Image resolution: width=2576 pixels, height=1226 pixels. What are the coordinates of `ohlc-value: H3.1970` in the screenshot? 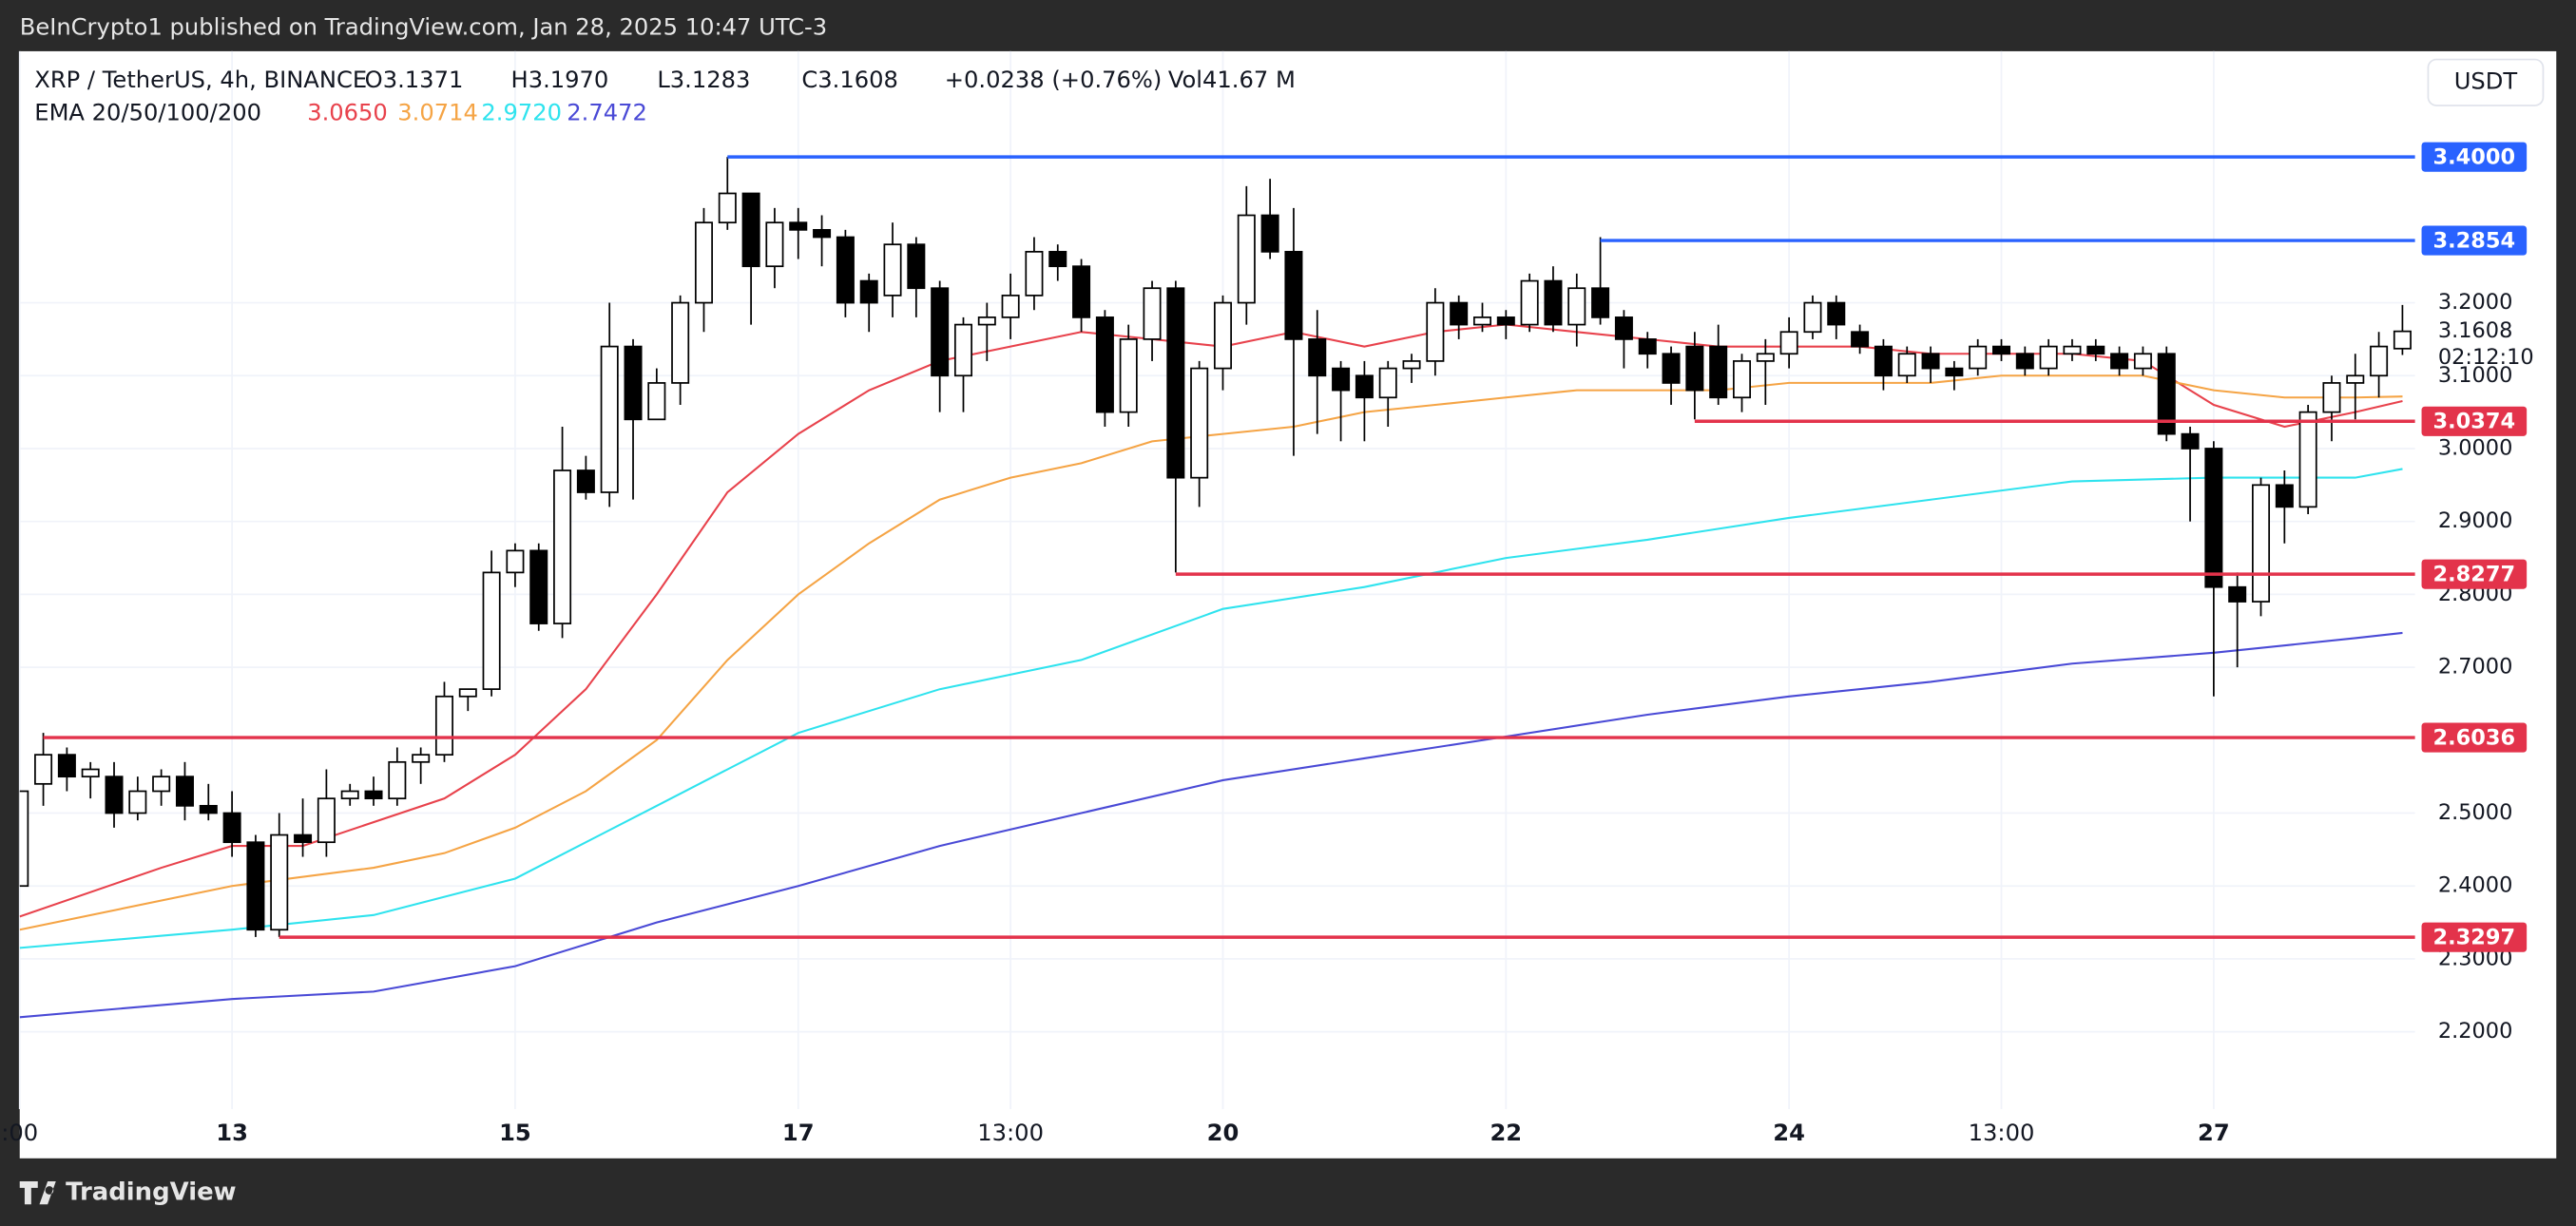 It's located at (560, 80).